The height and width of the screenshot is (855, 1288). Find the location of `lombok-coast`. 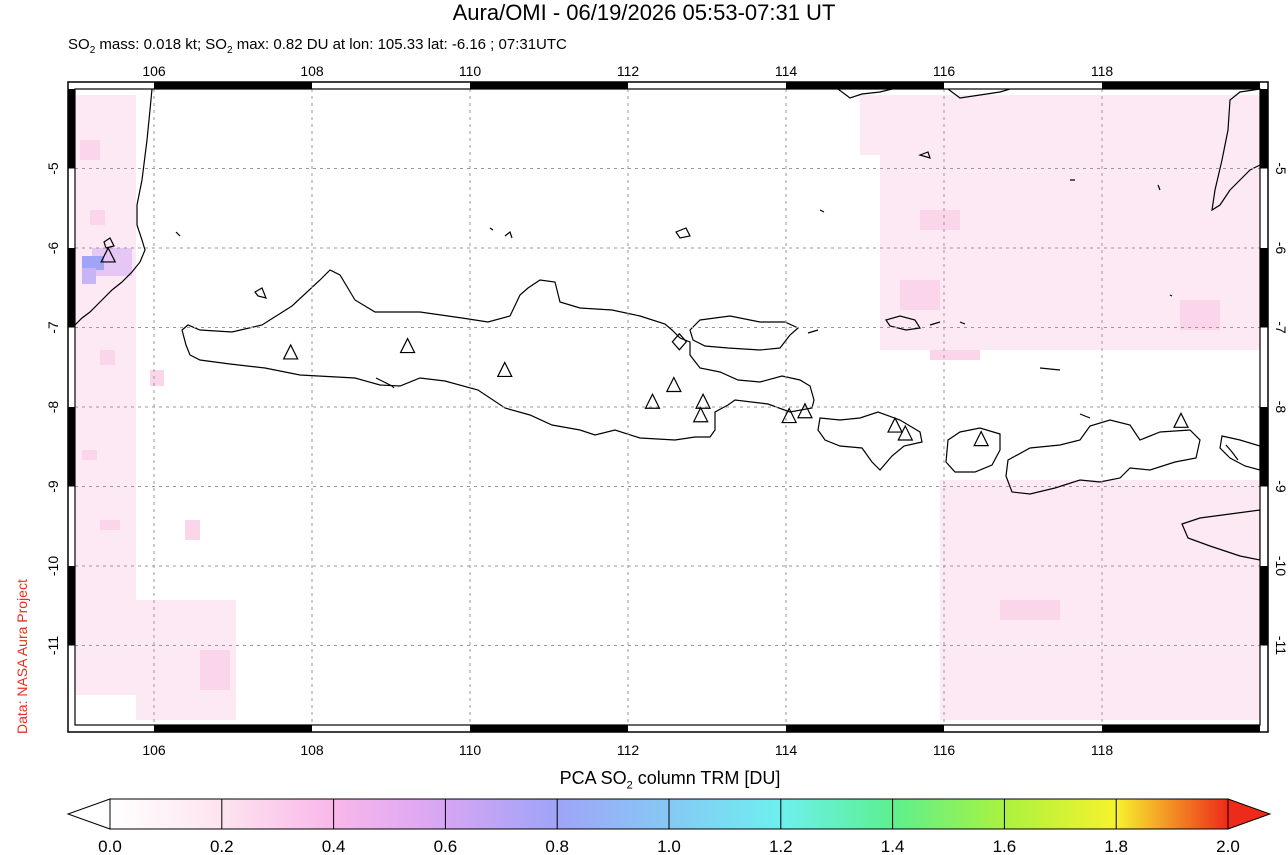

lombok-coast is located at coordinates (973, 450).